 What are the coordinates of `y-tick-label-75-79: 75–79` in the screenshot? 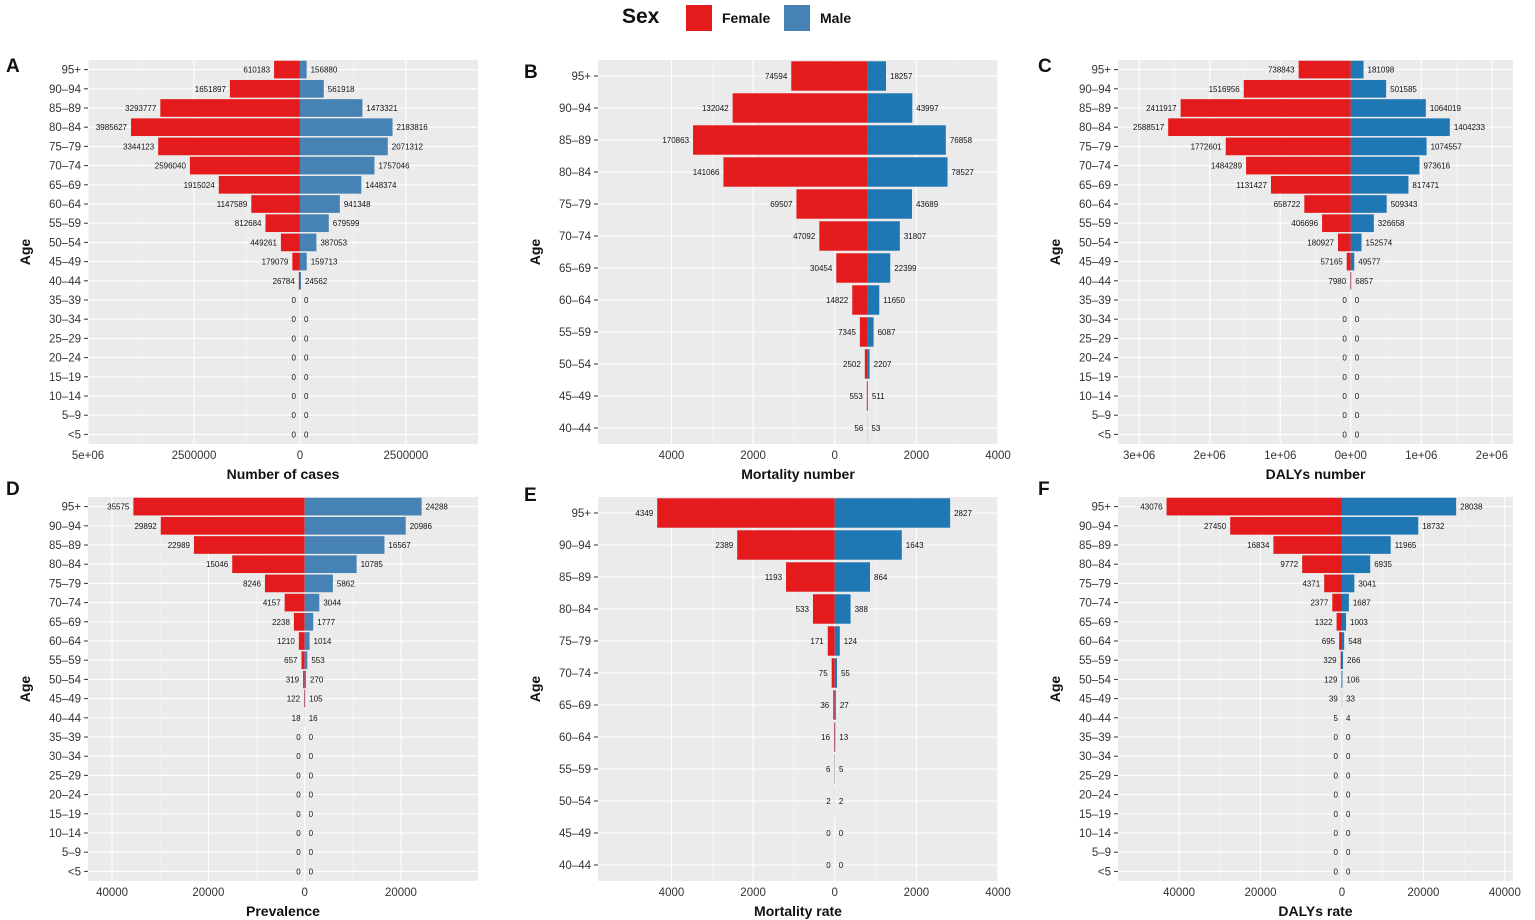 It's located at (575, 205).